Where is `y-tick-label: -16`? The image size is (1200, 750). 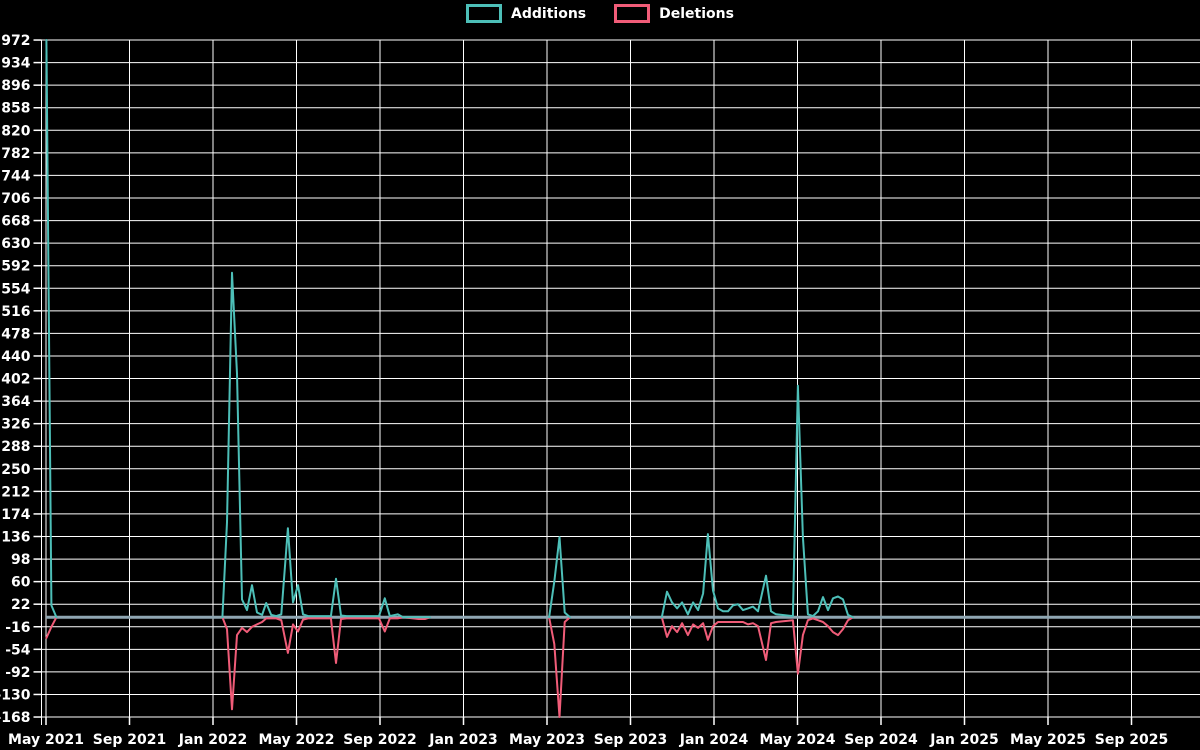 y-tick-label: -16 is located at coordinates (17, 628).